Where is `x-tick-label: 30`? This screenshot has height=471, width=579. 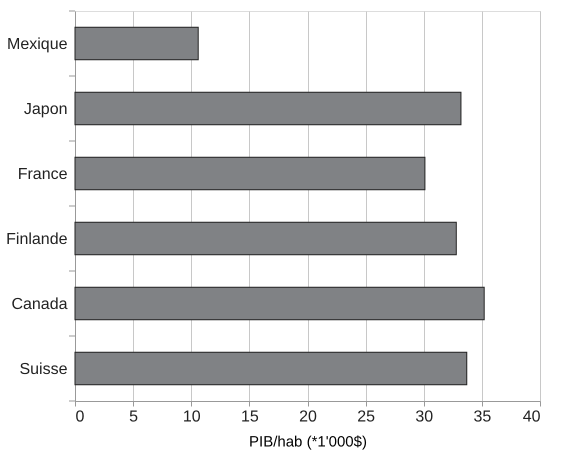
x-tick-label: 30 is located at coordinates (424, 417).